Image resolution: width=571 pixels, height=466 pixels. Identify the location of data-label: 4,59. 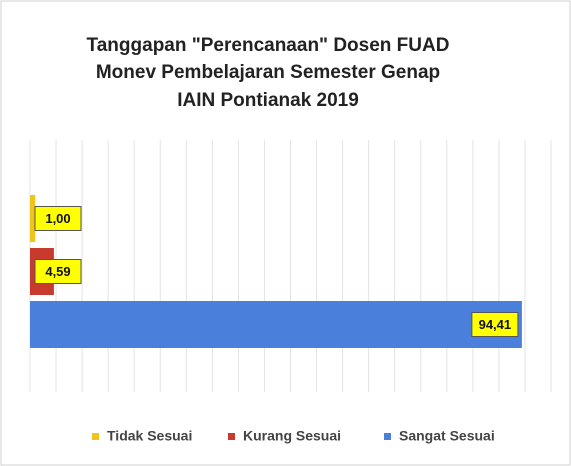
(57, 271).